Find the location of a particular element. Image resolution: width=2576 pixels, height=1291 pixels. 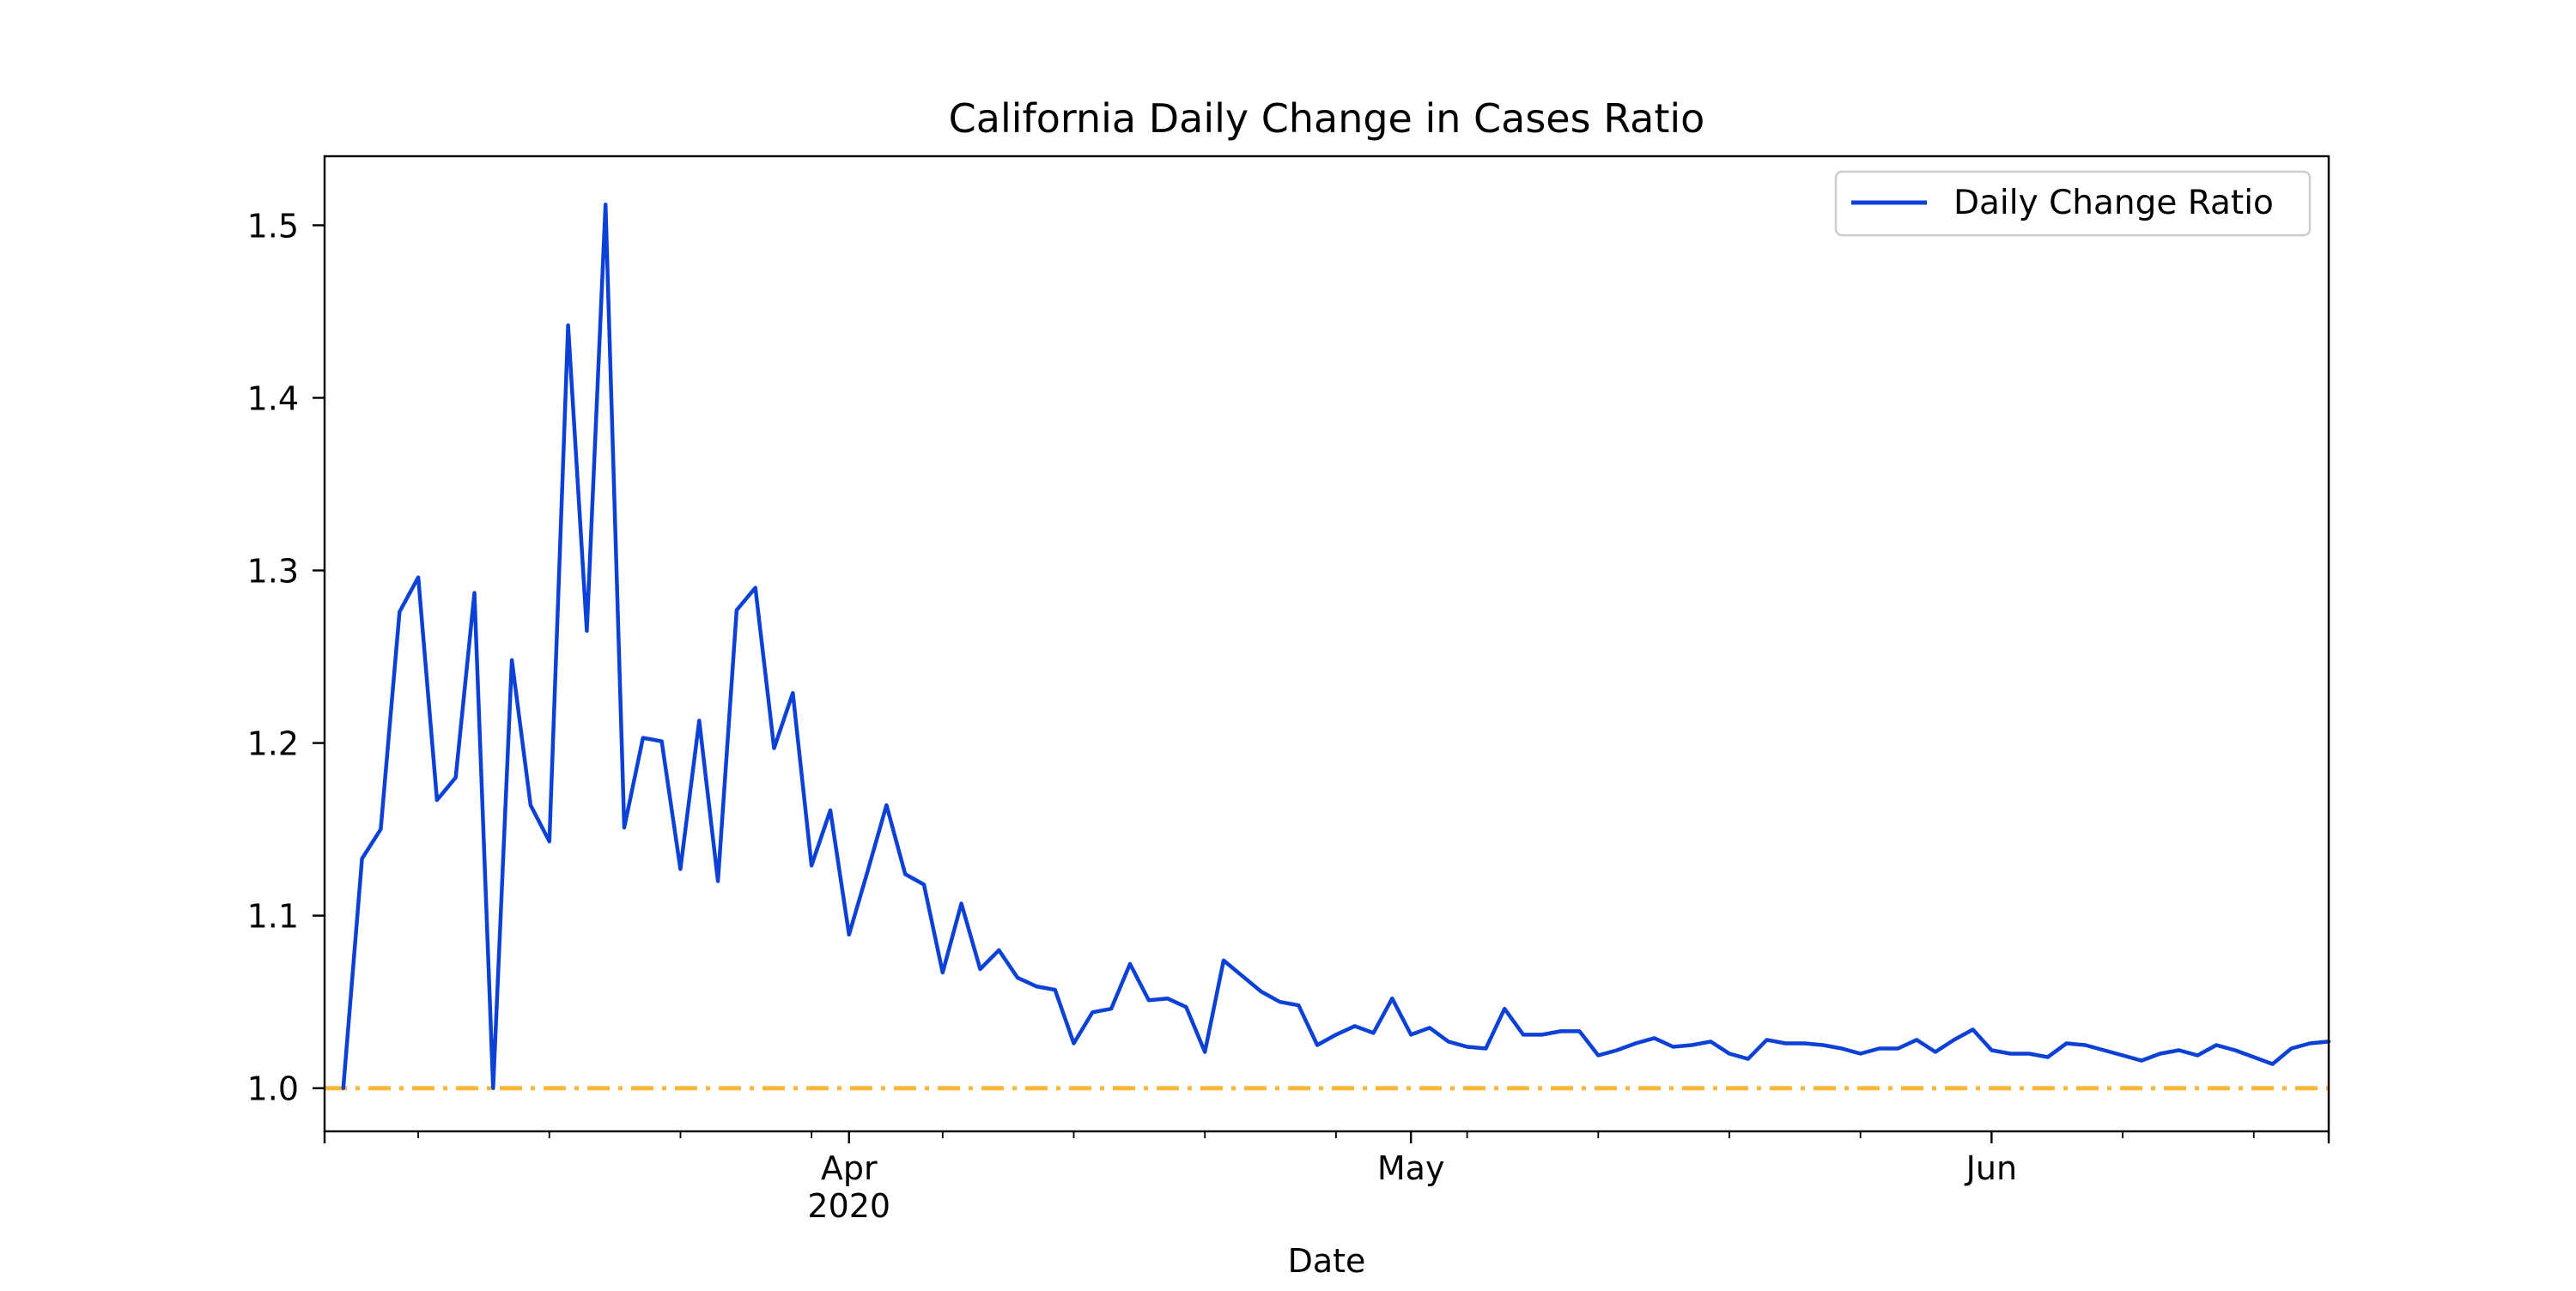

legend-box is located at coordinates (2073, 204).